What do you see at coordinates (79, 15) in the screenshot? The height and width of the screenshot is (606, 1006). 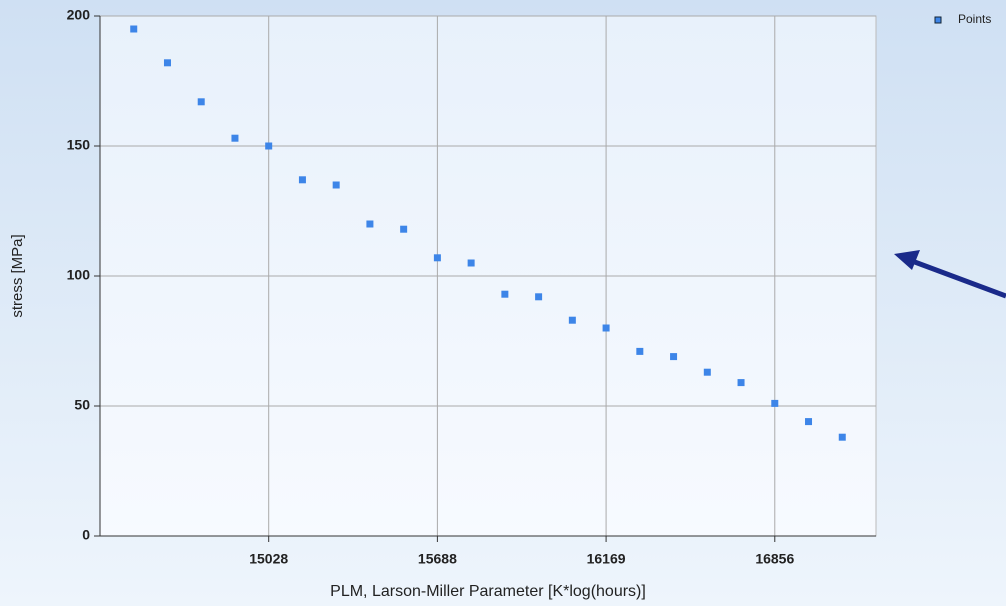 I see `y-tick-label: 200` at bounding box center [79, 15].